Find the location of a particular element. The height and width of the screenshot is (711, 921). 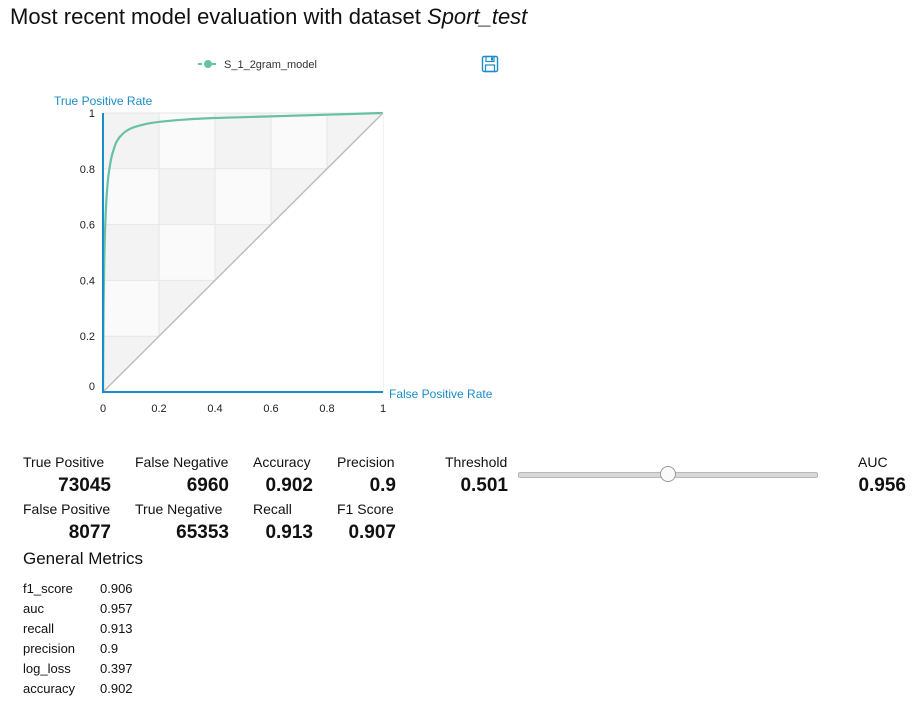

metric-label: AUC is located at coordinates (873, 462).